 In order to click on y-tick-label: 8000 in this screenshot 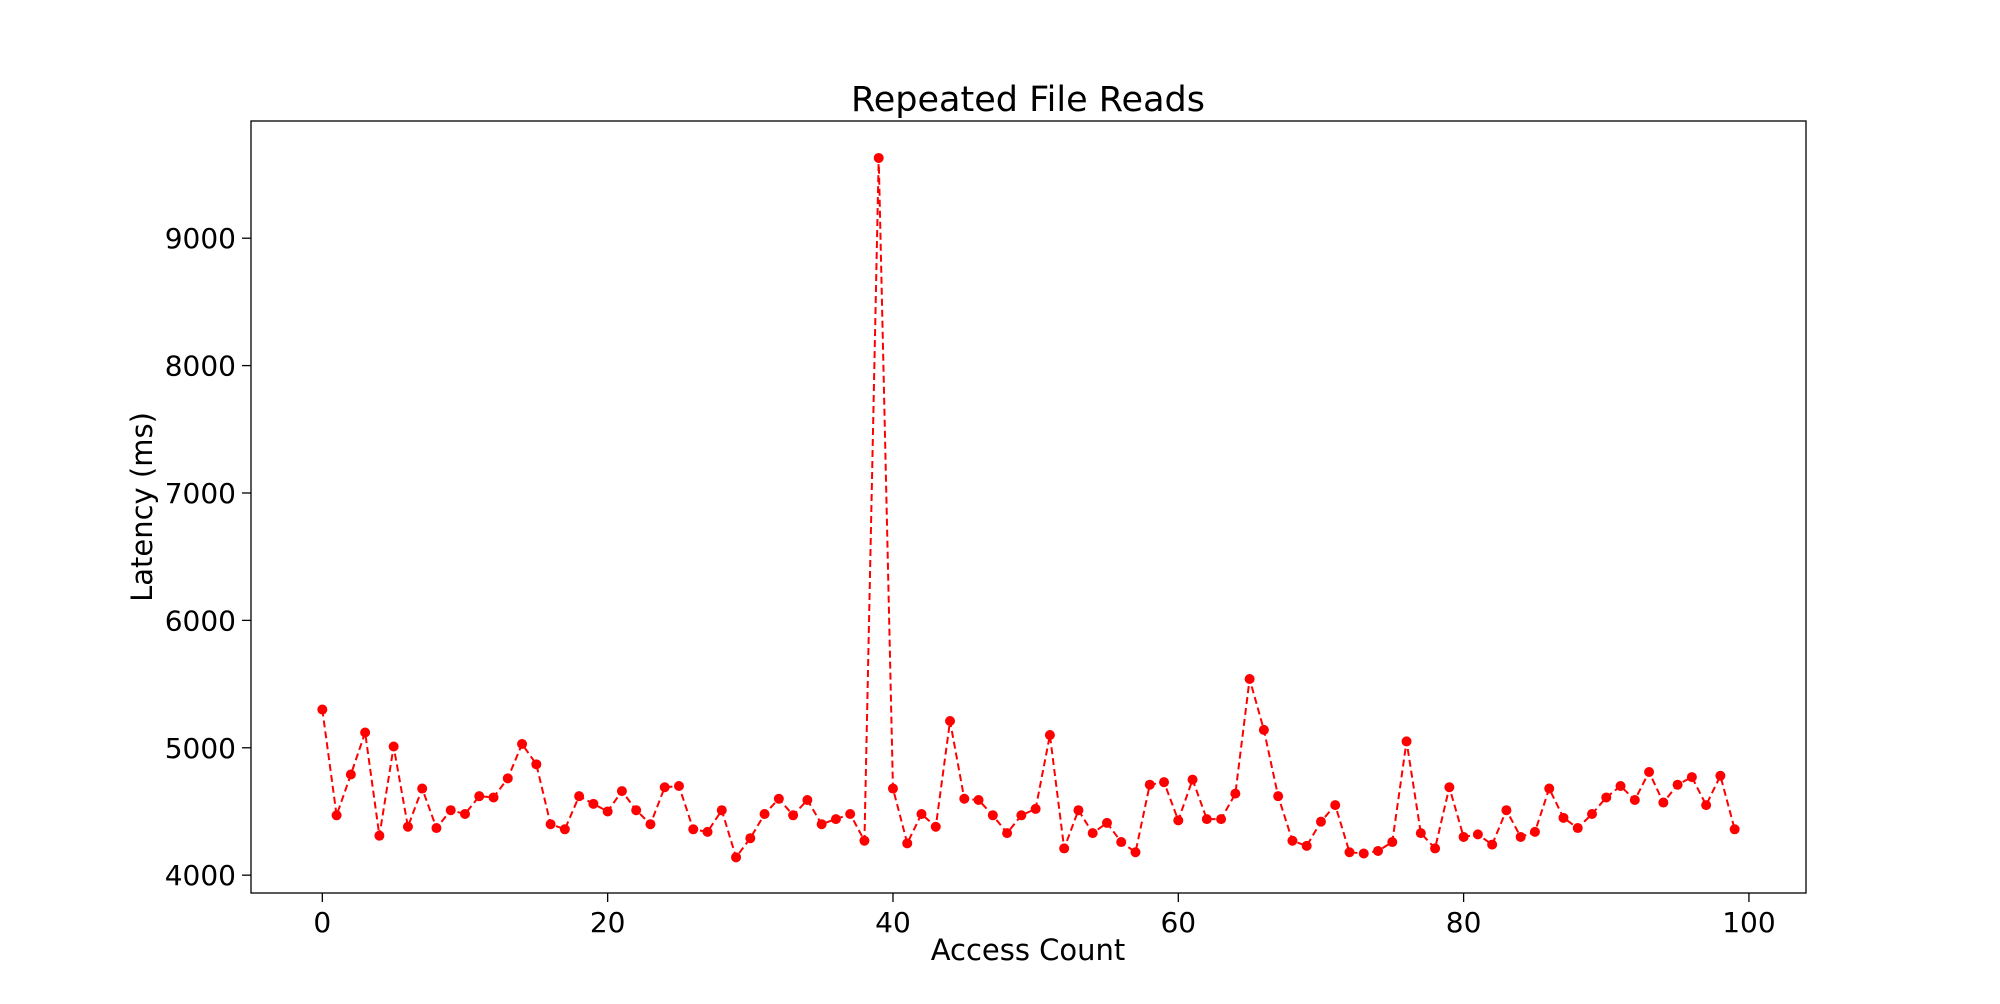, I will do `click(200, 366)`.